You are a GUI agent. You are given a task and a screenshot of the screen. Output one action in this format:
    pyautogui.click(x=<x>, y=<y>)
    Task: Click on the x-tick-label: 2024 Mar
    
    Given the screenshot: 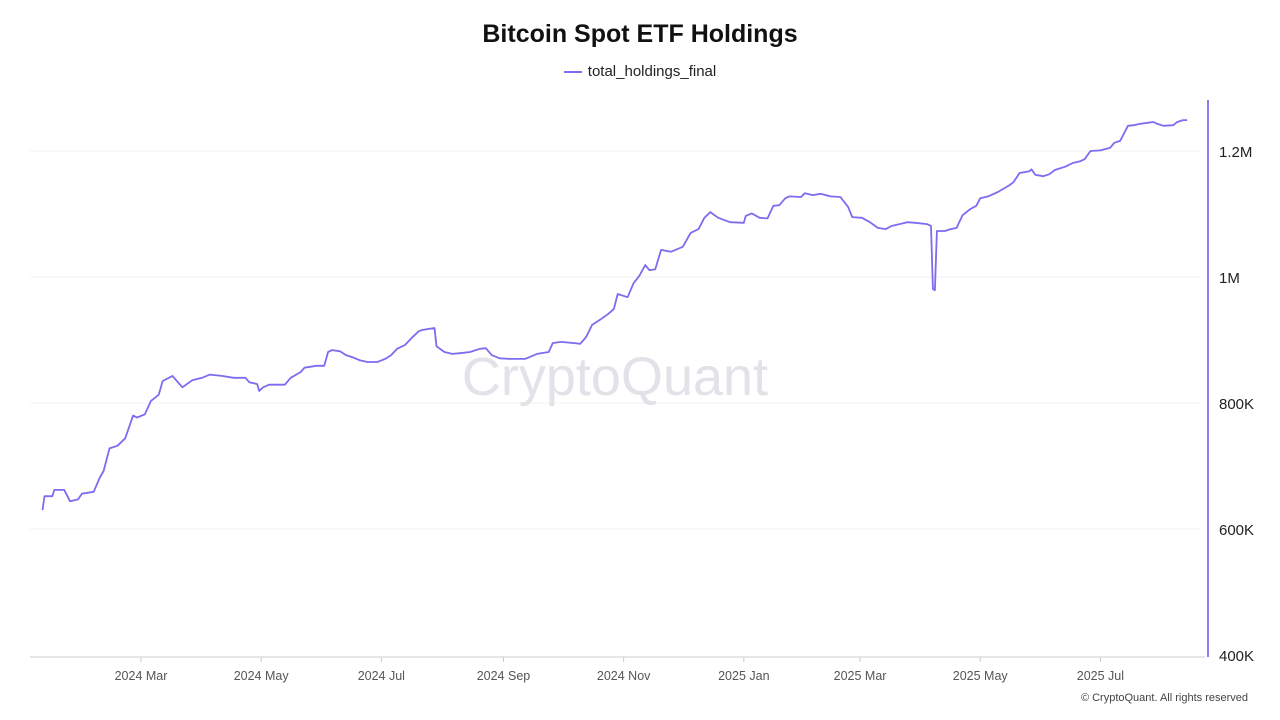 What is the action you would take?
    pyautogui.click(x=141, y=676)
    